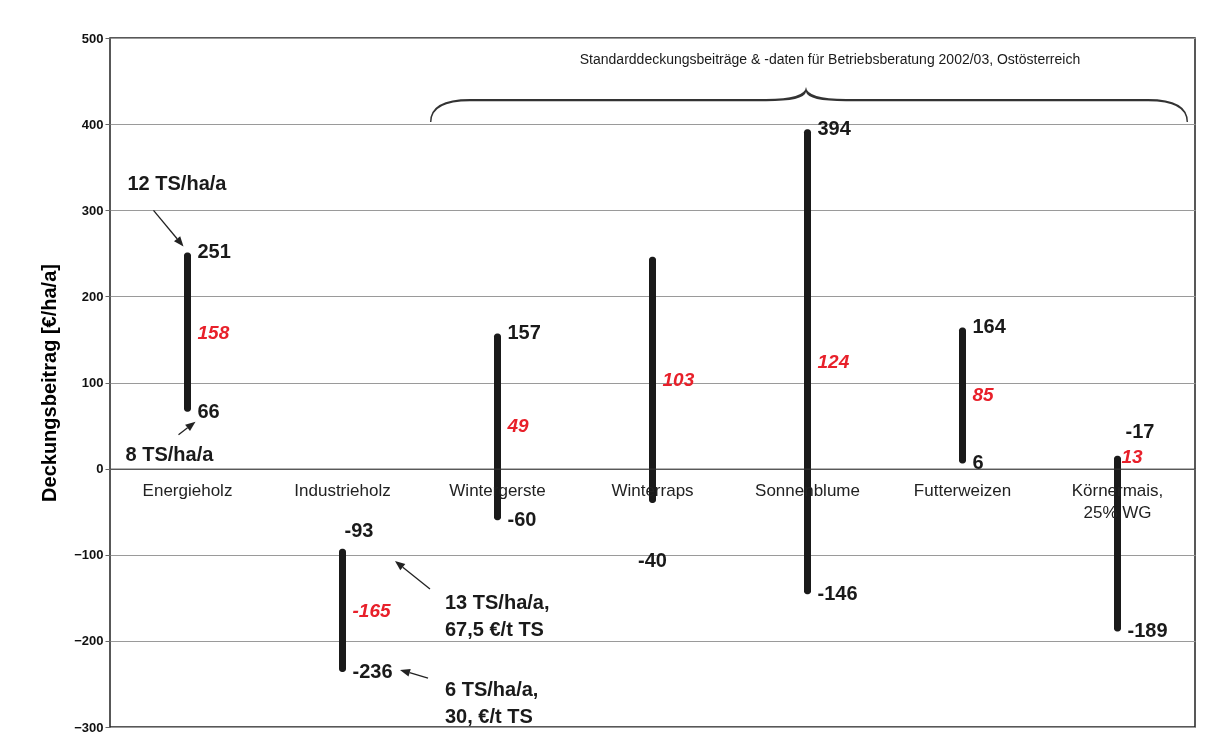  Describe the element at coordinates (372, 670) in the screenshot. I see `annotation: -236` at that location.